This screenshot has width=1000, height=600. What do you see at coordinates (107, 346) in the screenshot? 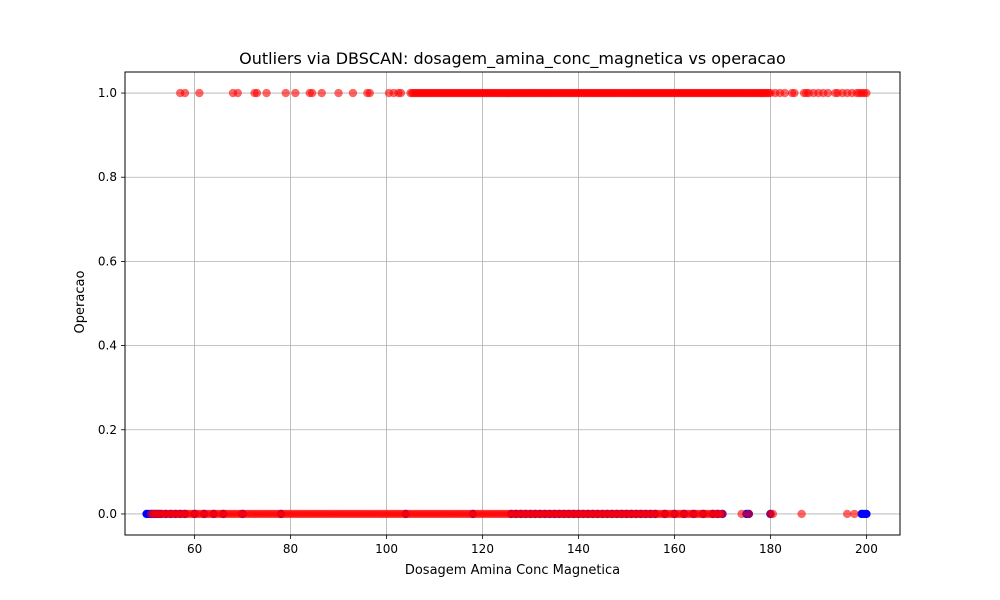
I see `y-tick-label: 0.4` at bounding box center [107, 346].